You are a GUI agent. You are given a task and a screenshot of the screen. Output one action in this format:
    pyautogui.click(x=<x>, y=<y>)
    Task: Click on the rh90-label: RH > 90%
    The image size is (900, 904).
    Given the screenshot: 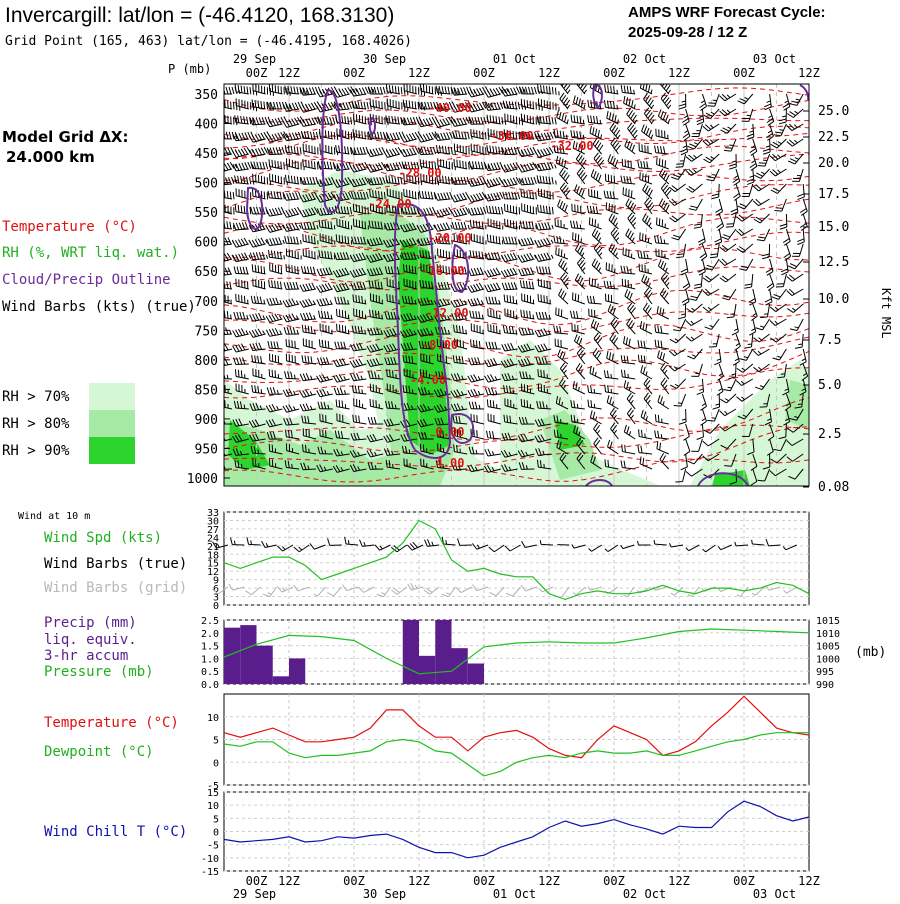 What is the action you would take?
    pyautogui.click(x=36, y=451)
    